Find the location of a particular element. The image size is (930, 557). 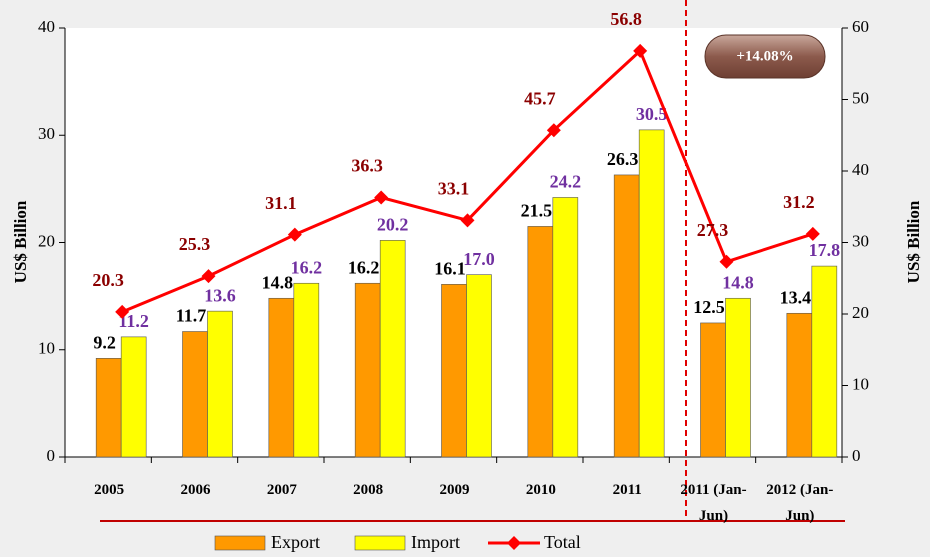

y-tick-label: 10 is located at coordinates (46, 348).